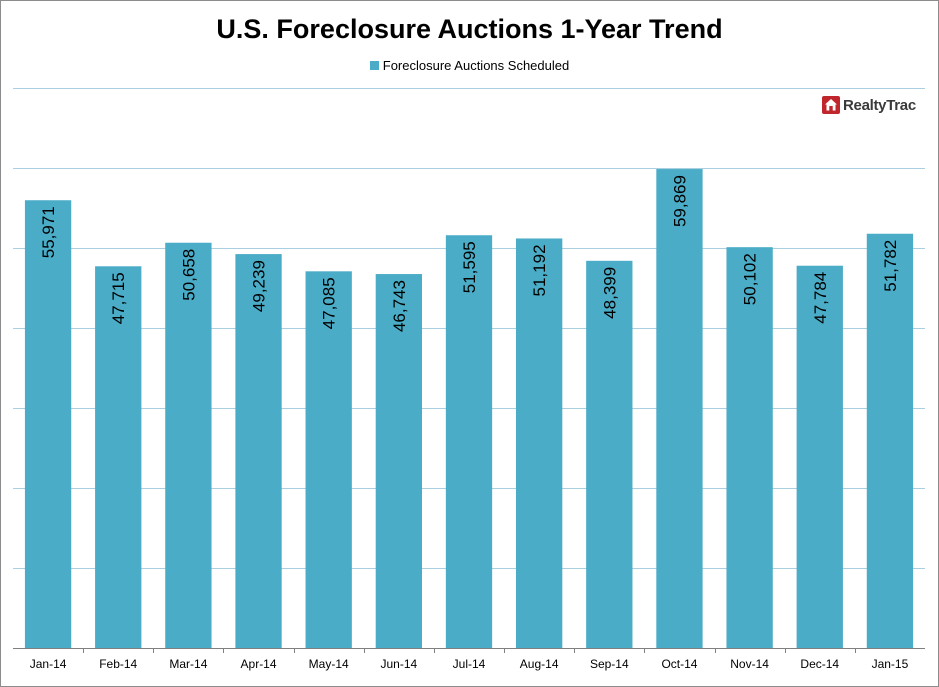  I want to click on x-tick-label: Feb-14, so click(118, 664).